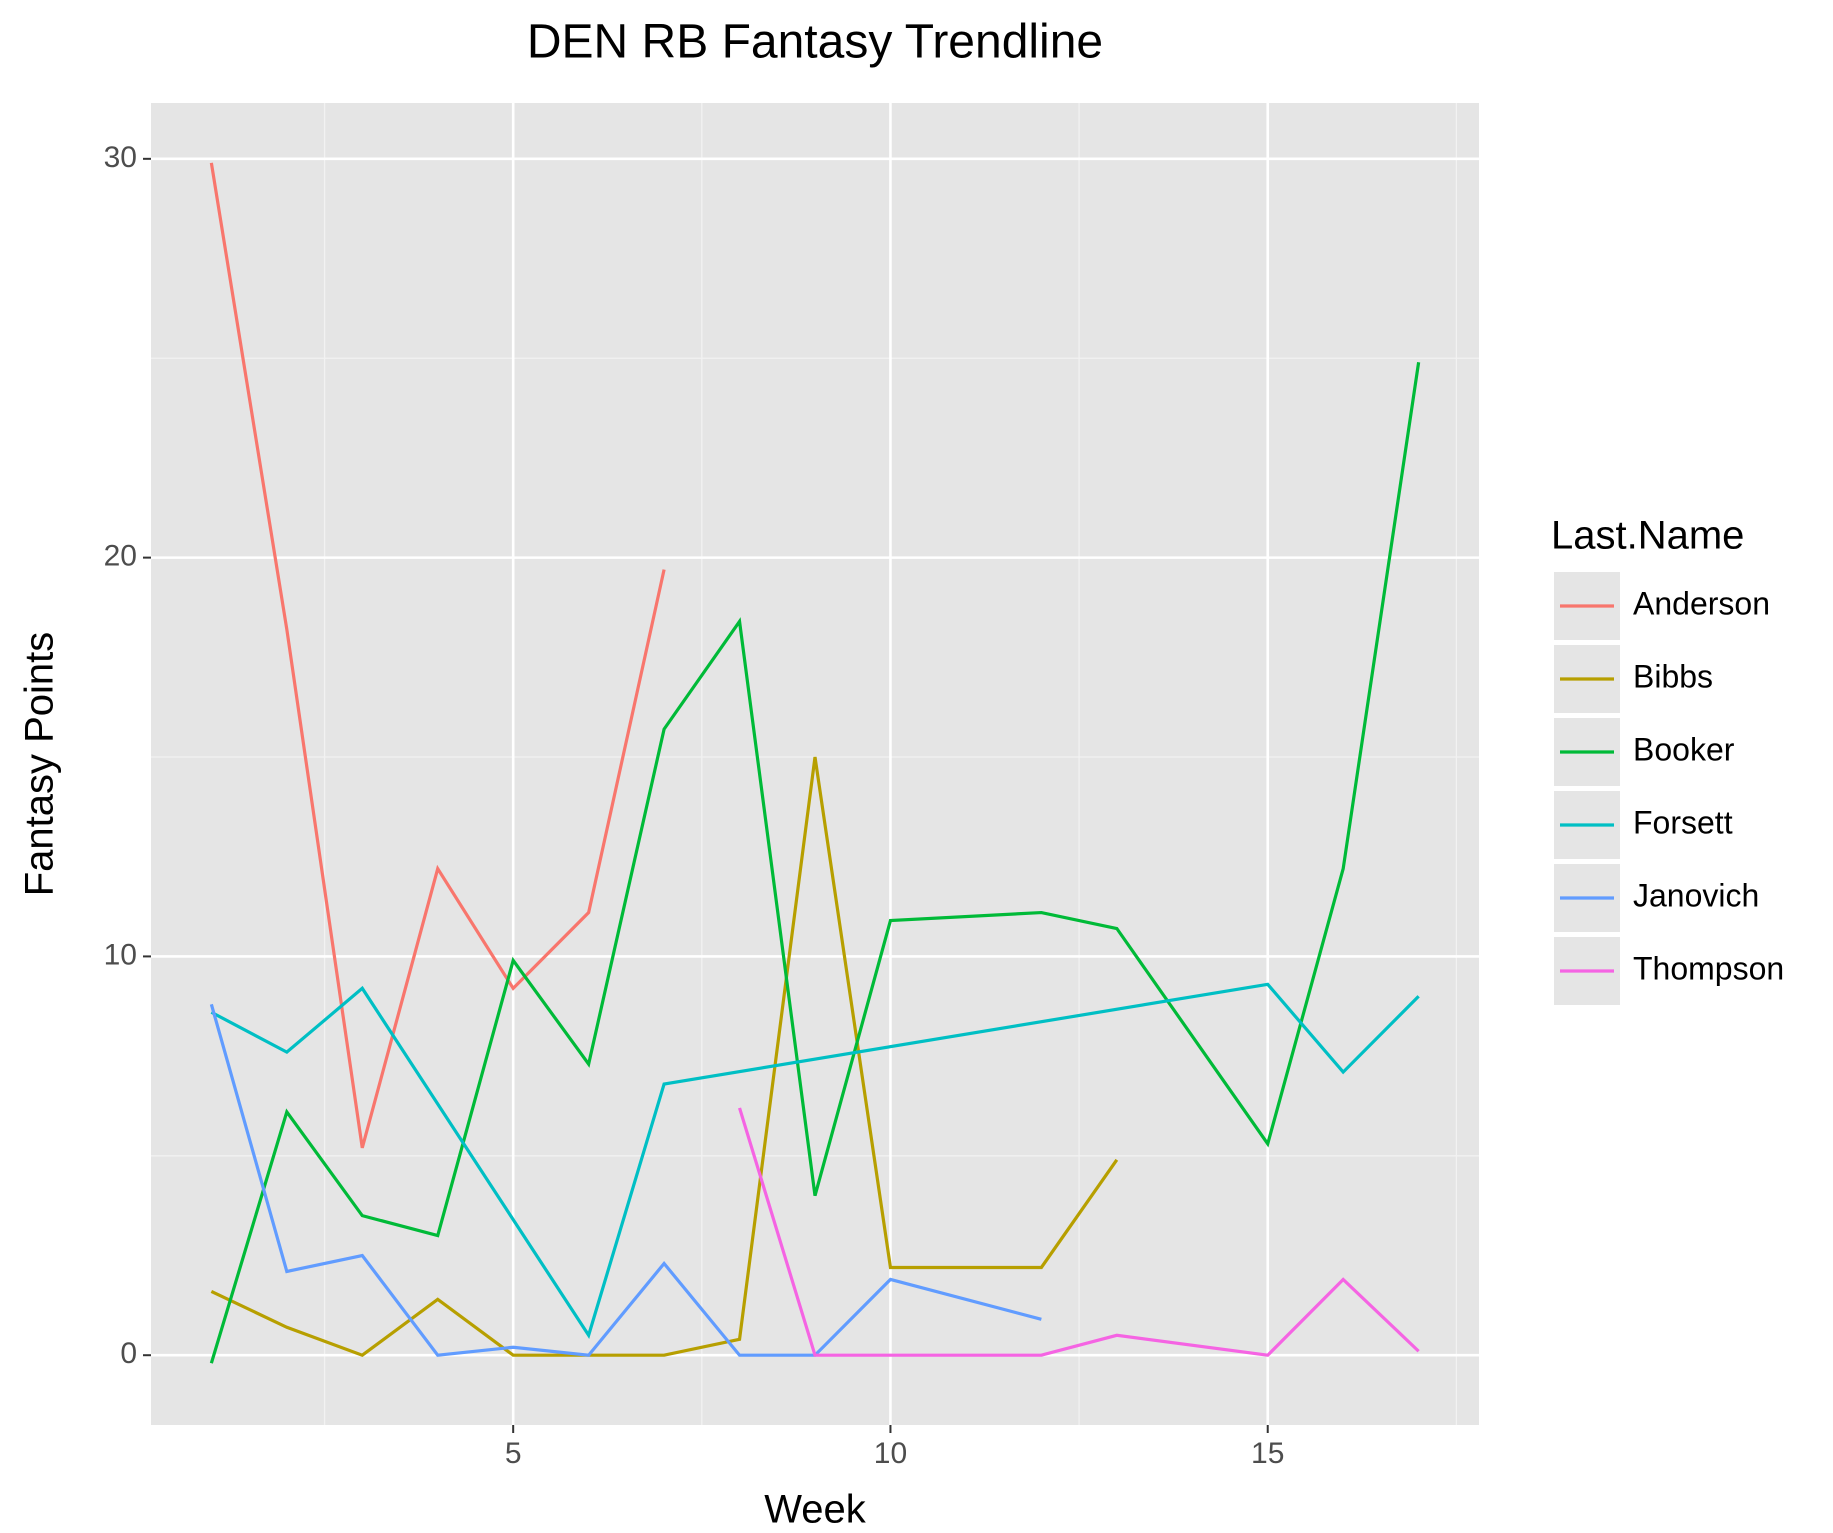 The height and width of the screenshot is (1533, 1833). I want to click on x-tick-label: 5, so click(513, 1453).